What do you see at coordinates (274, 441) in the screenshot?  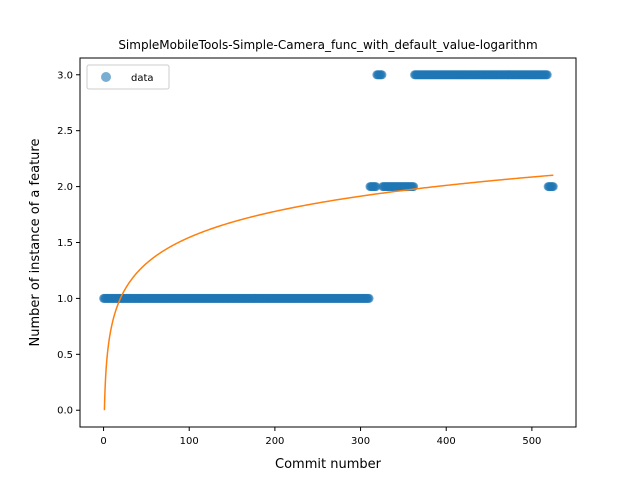 I see `x-tick-label: 200` at bounding box center [274, 441].